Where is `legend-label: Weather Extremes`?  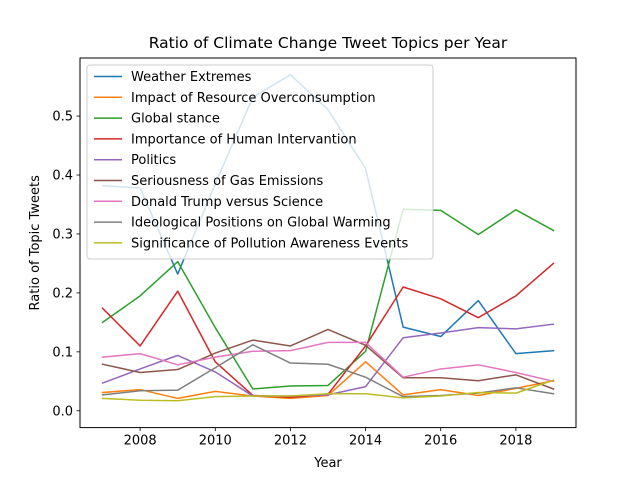
legend-label: Weather Extremes is located at coordinates (191, 77).